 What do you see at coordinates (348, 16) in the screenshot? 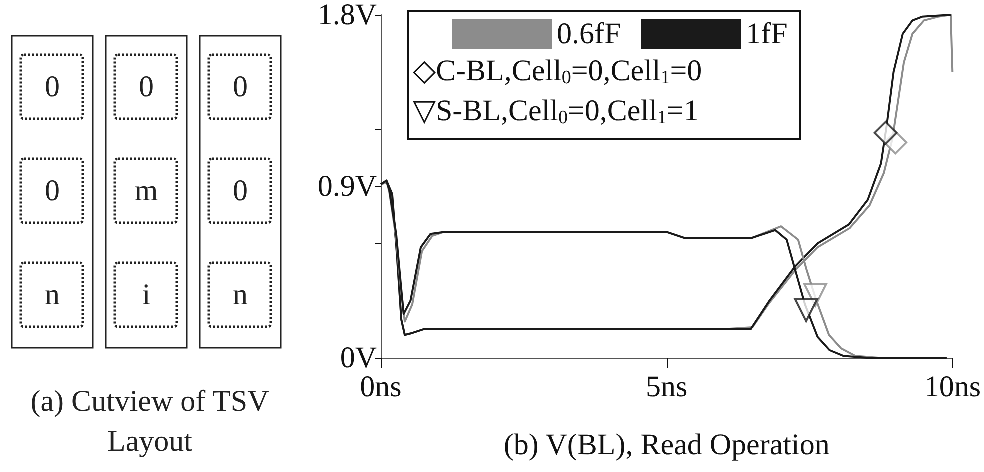
I see `y-tick-label: 1.8V` at bounding box center [348, 16].